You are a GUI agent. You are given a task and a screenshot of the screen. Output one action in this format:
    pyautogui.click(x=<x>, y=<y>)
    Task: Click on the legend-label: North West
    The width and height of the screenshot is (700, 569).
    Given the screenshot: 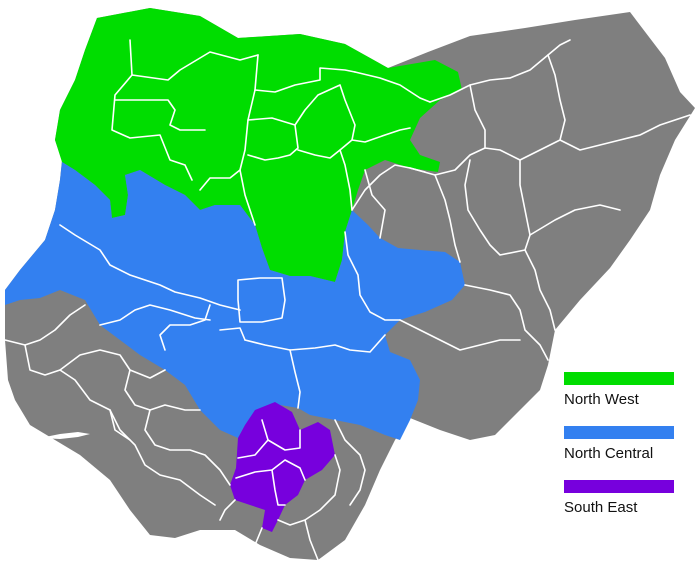 What is the action you would take?
    pyautogui.click(x=601, y=399)
    